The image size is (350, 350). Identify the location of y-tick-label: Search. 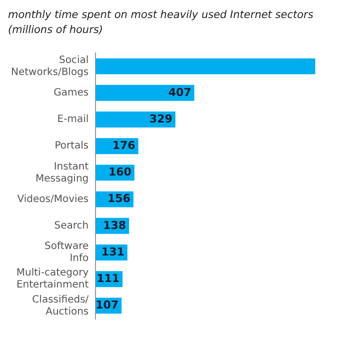
(71, 226).